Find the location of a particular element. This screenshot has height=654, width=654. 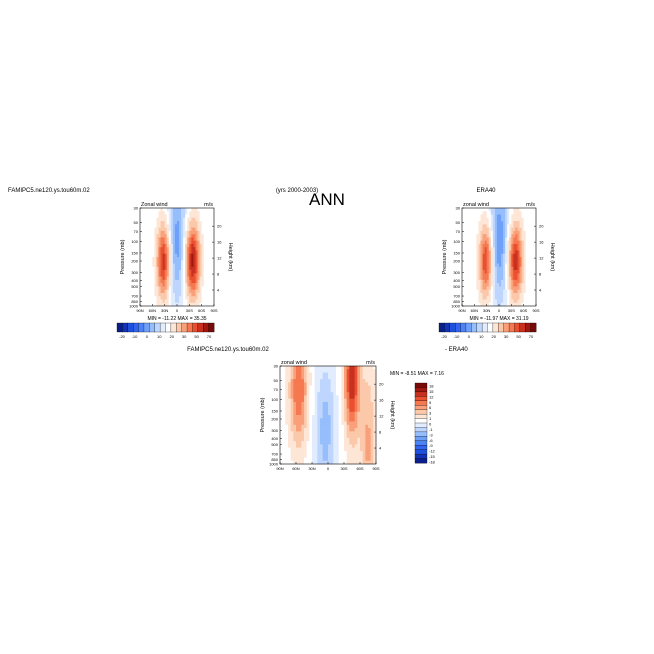

panel-title: Zonal wind is located at coordinates (154, 205).